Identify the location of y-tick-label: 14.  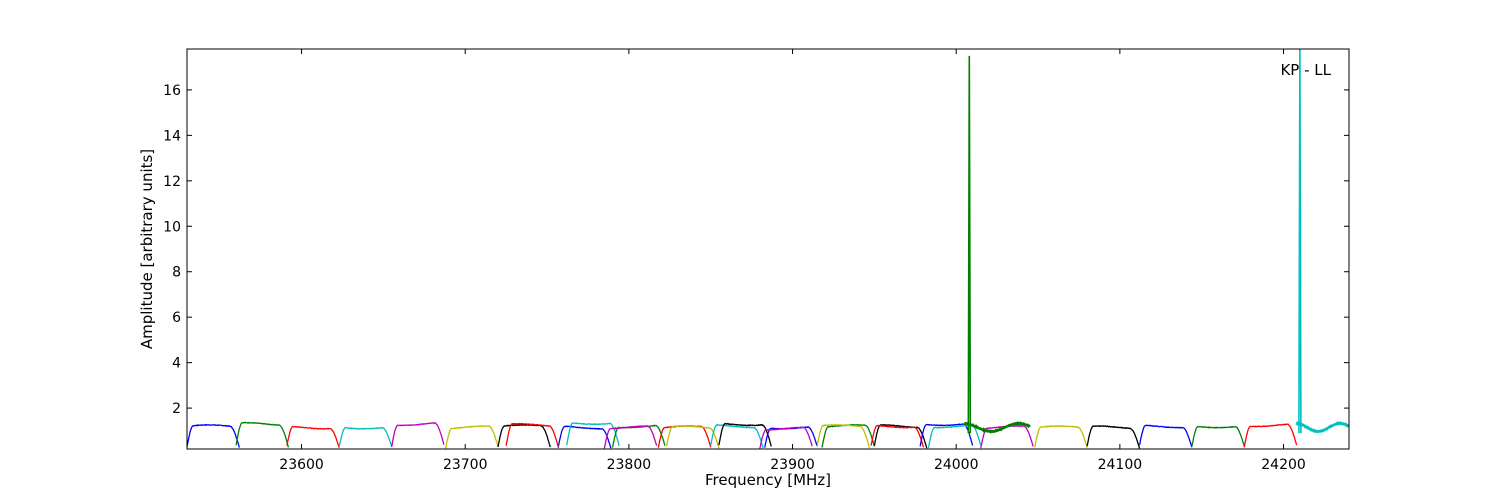
(172, 136).